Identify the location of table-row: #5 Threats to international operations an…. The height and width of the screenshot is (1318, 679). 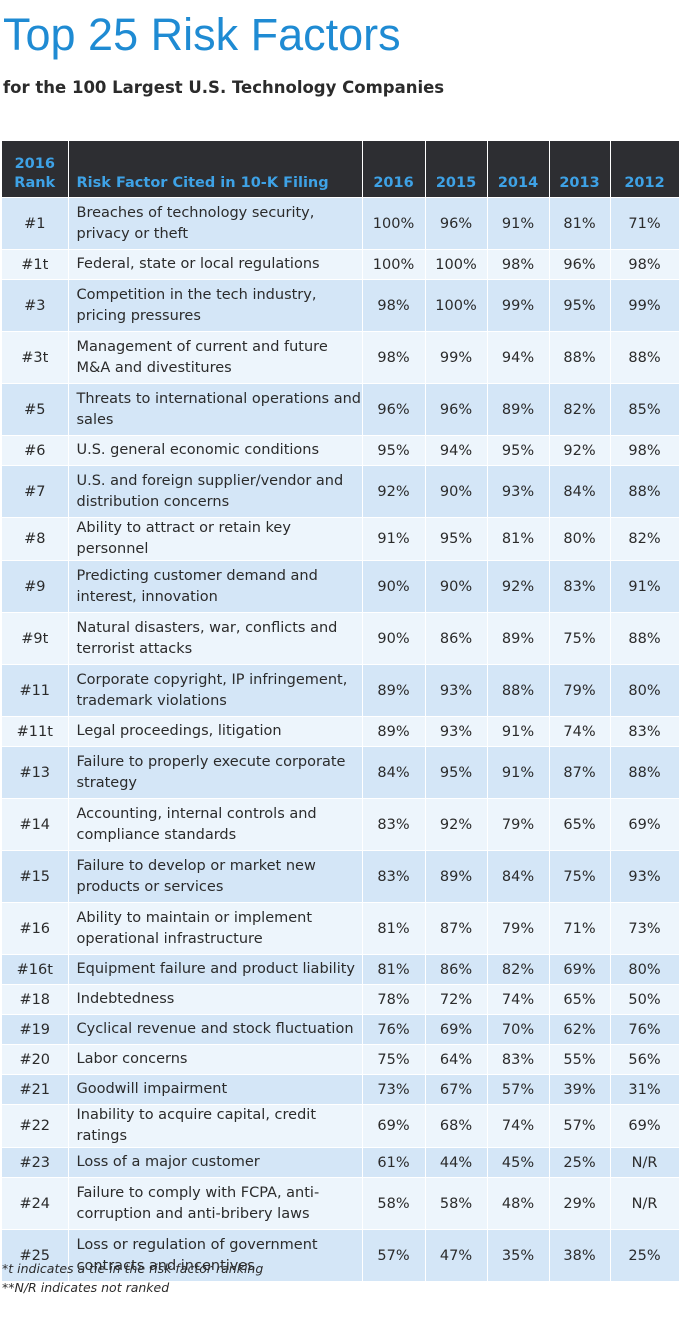
(340, 409).